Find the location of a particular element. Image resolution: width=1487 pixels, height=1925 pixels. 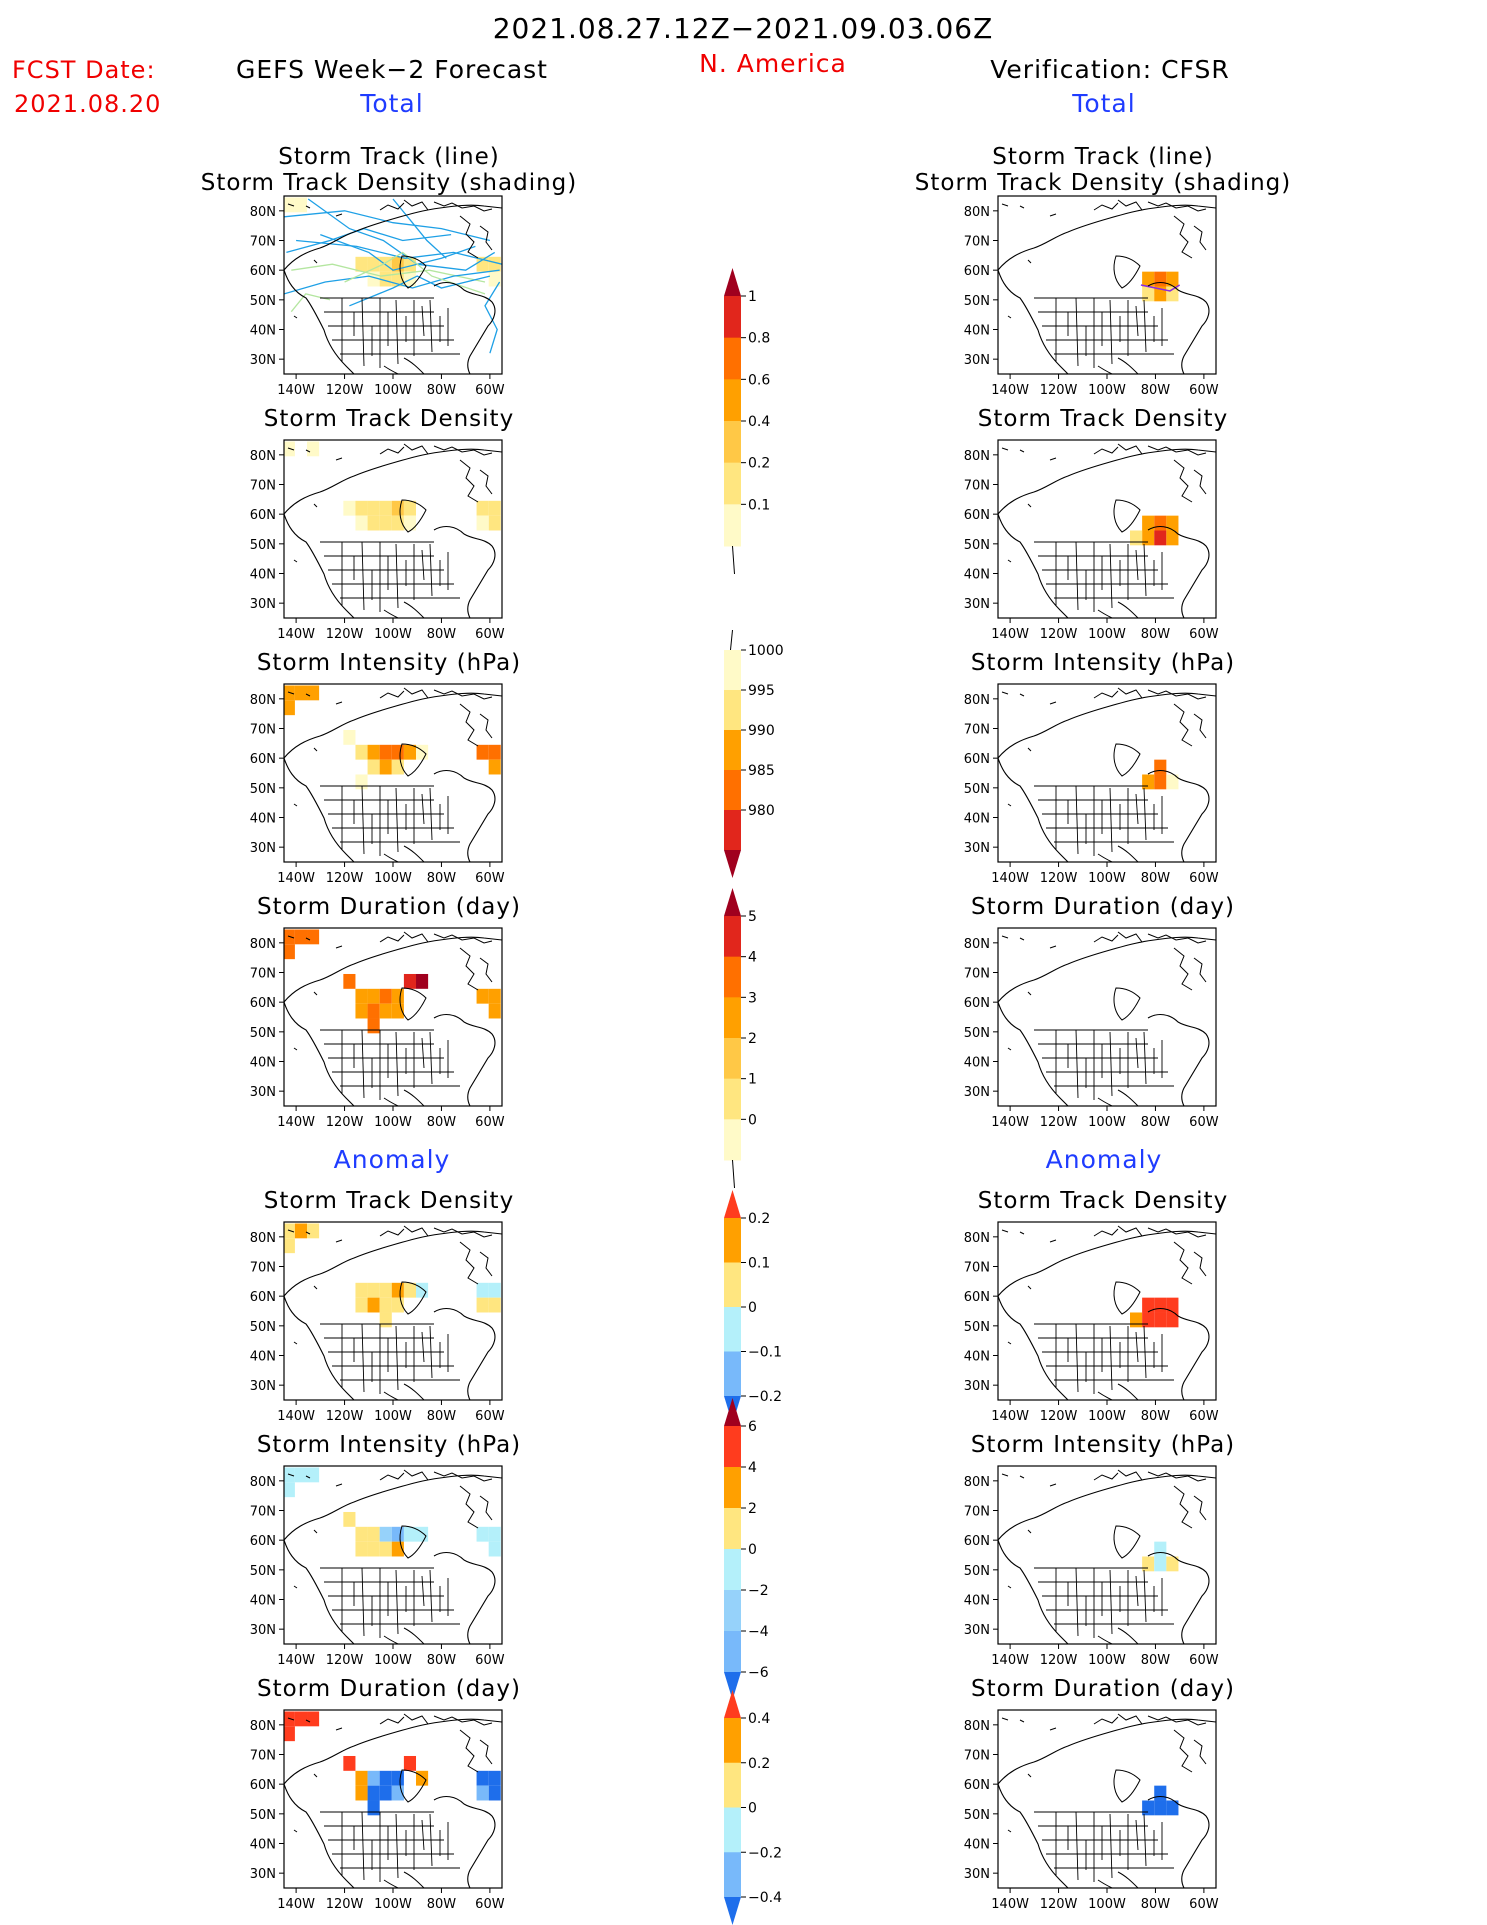

colorbar-tick-label: −4 is located at coordinates (758, 1632).